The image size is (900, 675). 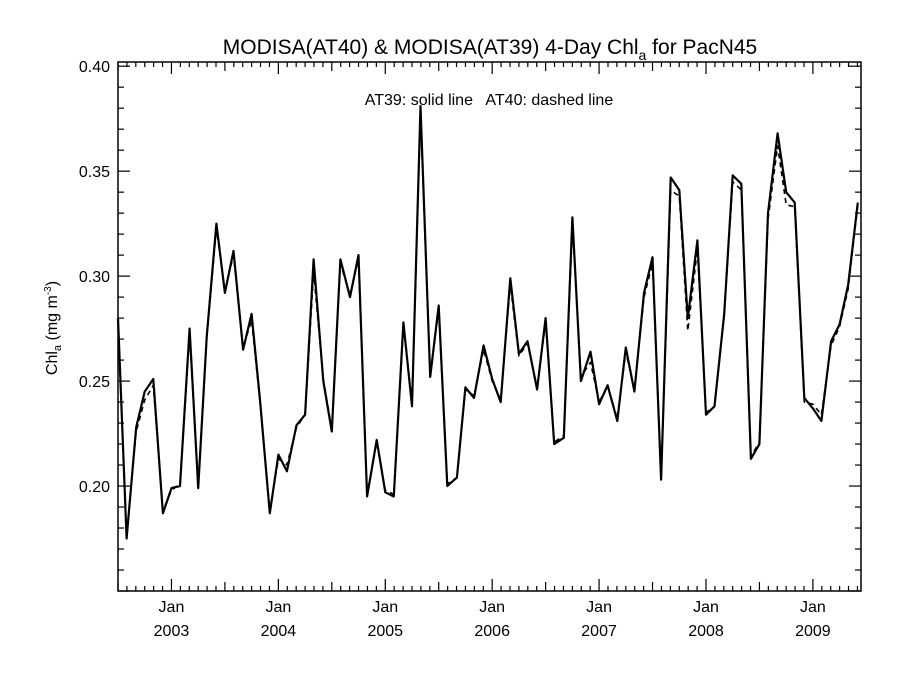 What do you see at coordinates (279, 631) in the screenshot?
I see `x-tick-label-year: 2004` at bounding box center [279, 631].